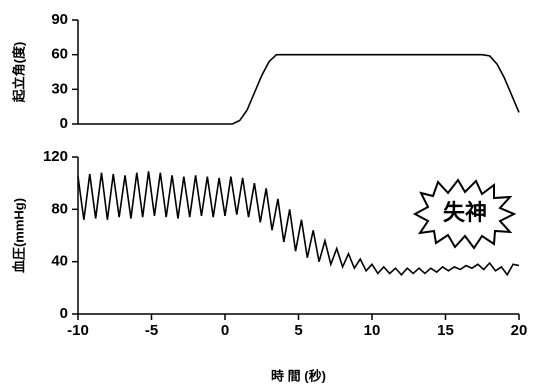 The image size is (539, 387). I want to click on x-tick-label: 15, so click(445, 330).